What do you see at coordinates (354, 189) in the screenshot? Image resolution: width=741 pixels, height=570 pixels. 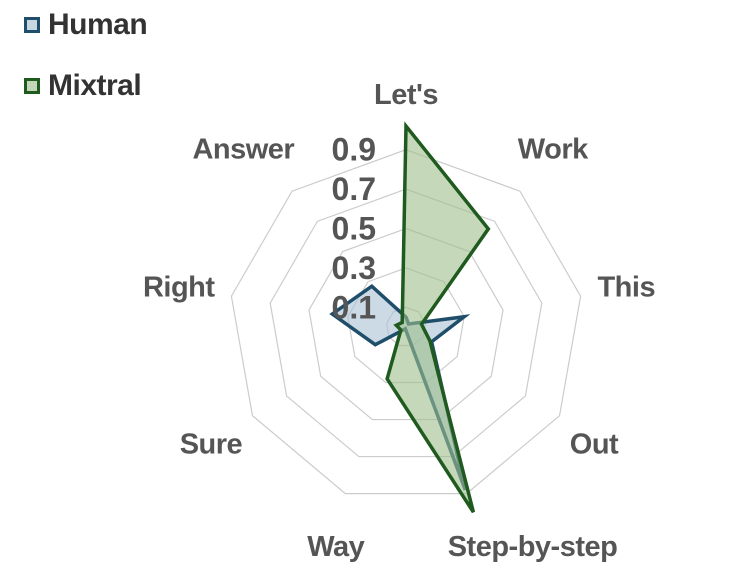 I see `tick-label-4: 0.7` at bounding box center [354, 189].